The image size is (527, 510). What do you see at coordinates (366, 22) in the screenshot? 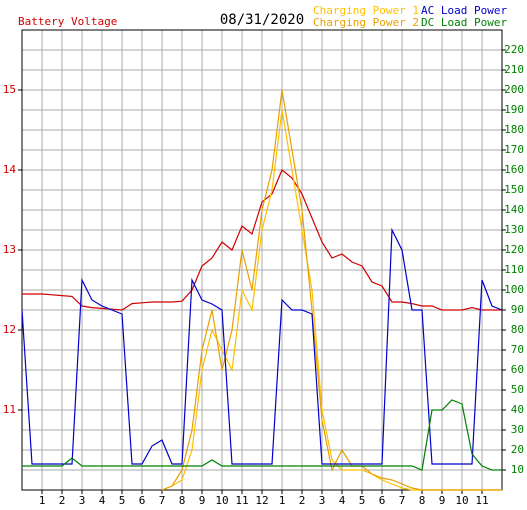
I see `legend-entry: Charging Power 2` at bounding box center [366, 22].